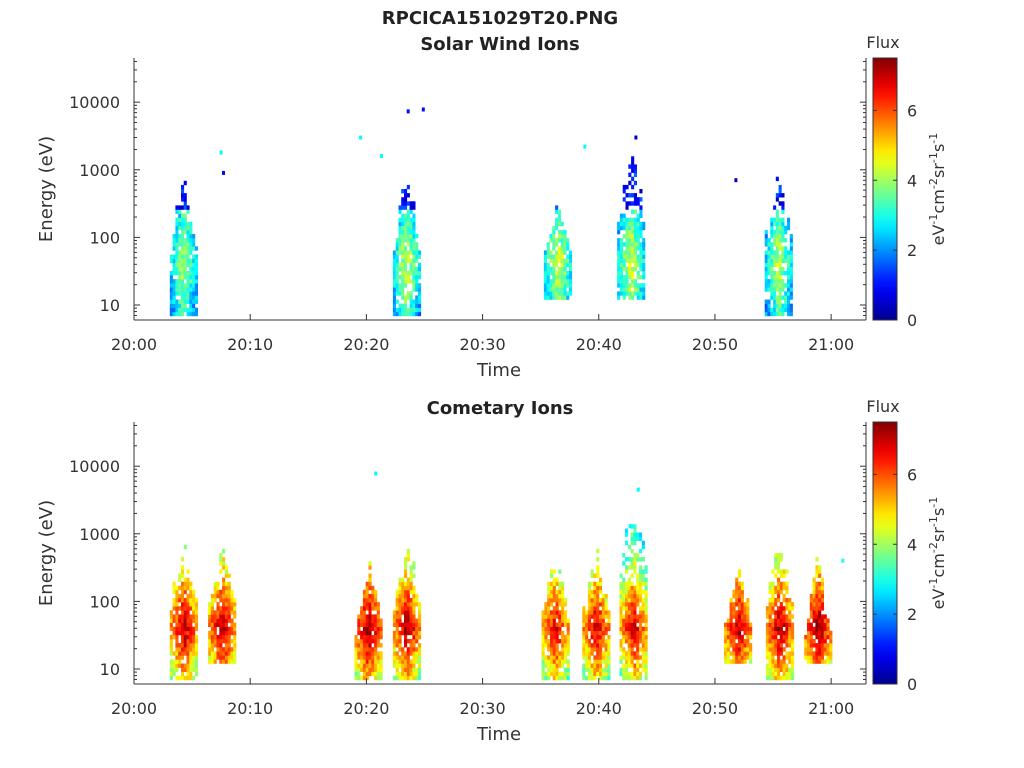  I want to click on unit-base: s, so click(938, 148).